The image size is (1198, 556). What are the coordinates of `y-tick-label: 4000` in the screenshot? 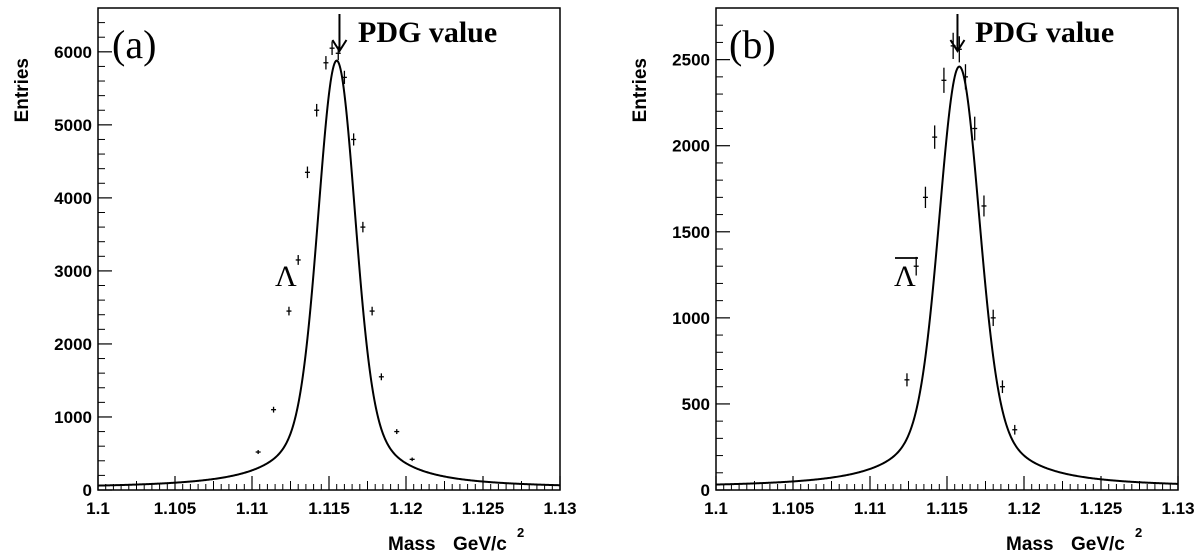 It's located at (73, 198).